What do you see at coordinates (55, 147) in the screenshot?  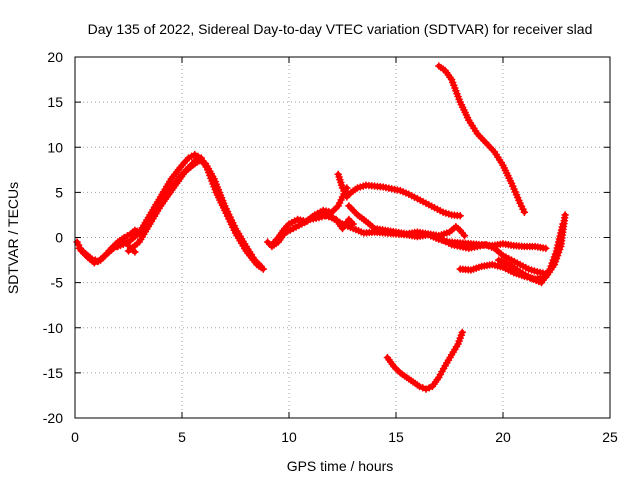 I see `y-tick-label: 10` at bounding box center [55, 147].